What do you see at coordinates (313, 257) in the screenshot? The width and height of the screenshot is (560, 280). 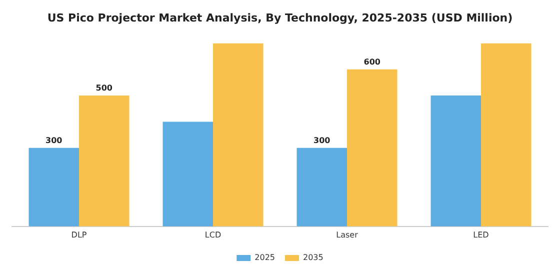 I see `legend-label: 2035` at bounding box center [313, 257].